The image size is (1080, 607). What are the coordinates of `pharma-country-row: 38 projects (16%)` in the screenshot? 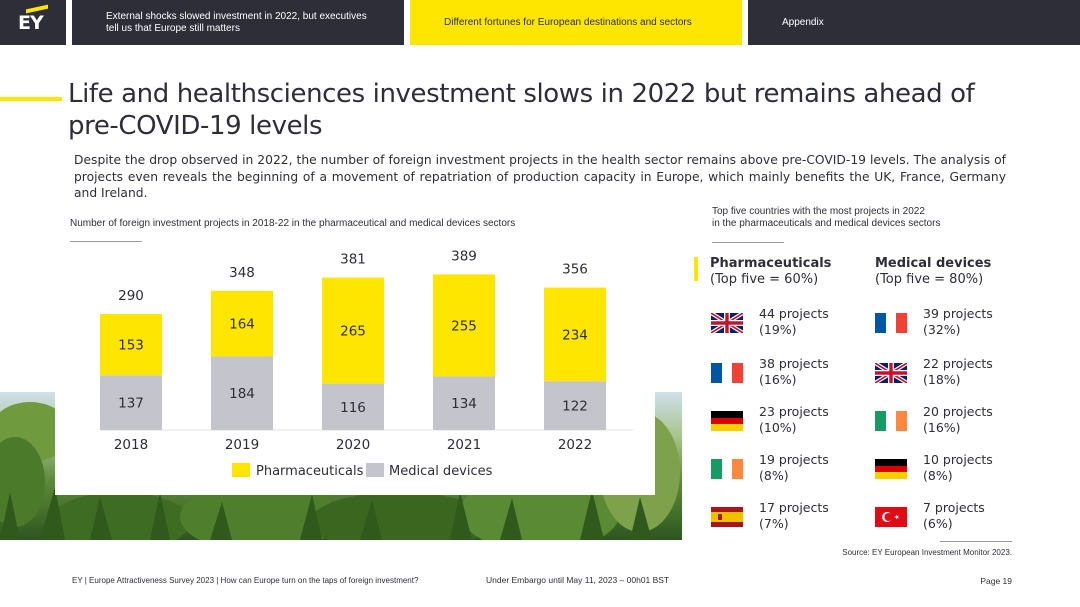 It's located at (791, 373).